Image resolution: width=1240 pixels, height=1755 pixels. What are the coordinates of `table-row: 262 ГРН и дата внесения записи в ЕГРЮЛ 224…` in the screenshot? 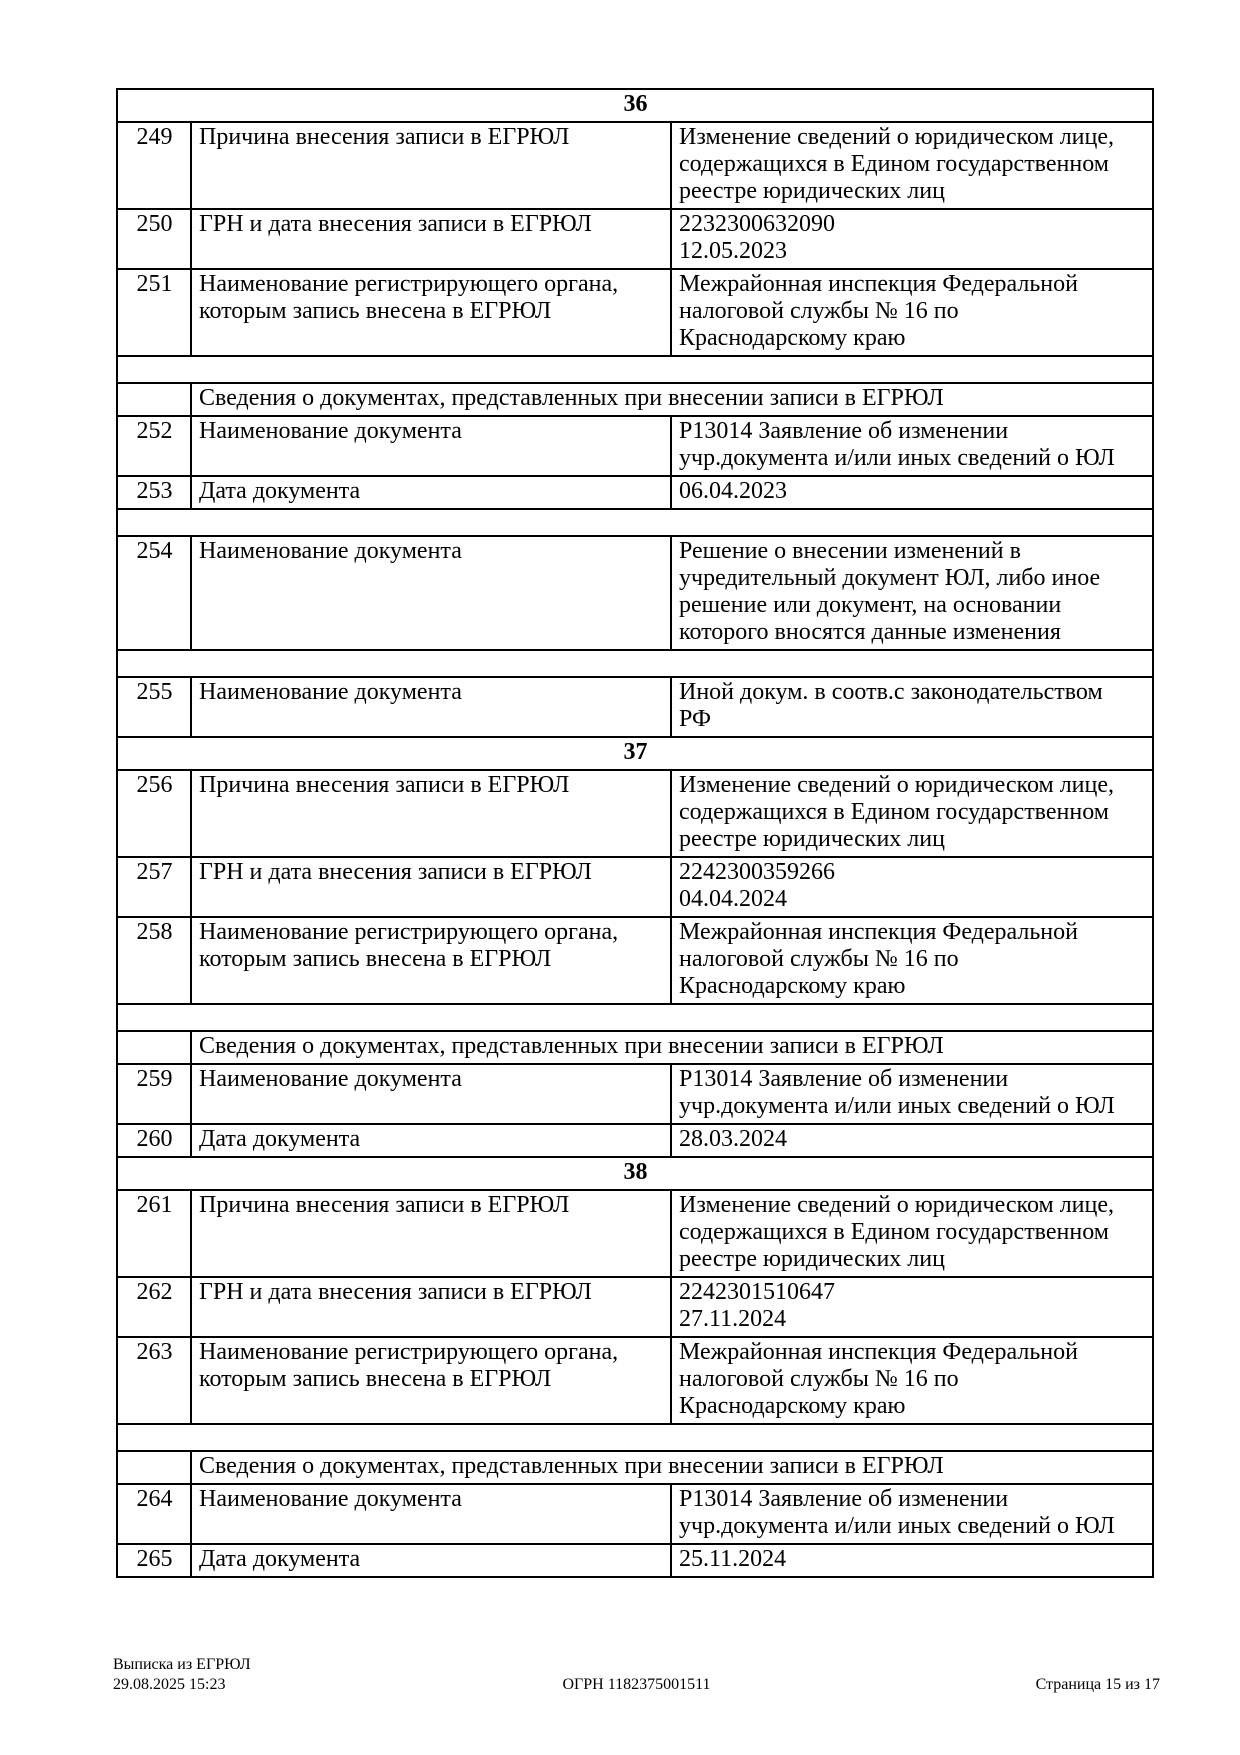 It's located at (635, 1307).